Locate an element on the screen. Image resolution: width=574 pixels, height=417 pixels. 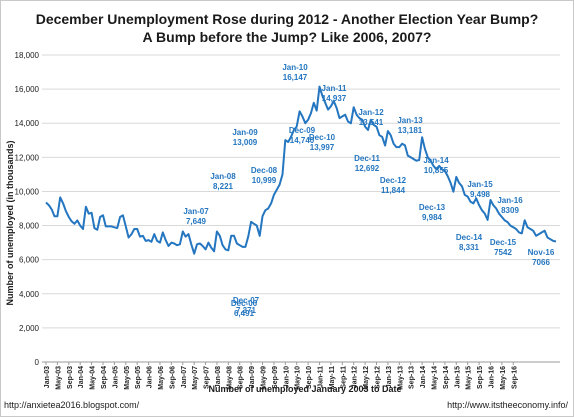
x-tick-label: Jan-13 is located at coordinates (389, 377).